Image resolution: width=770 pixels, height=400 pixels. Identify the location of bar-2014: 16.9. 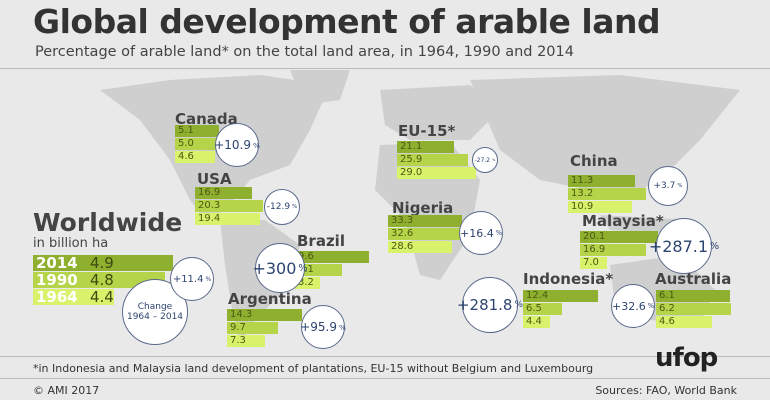
(223, 193).